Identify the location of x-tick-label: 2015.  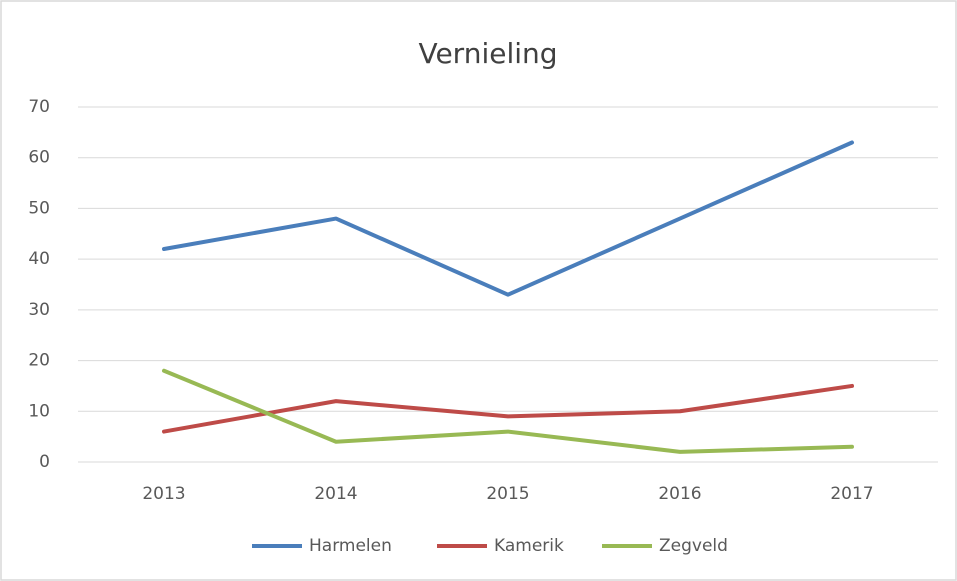
(507, 494).